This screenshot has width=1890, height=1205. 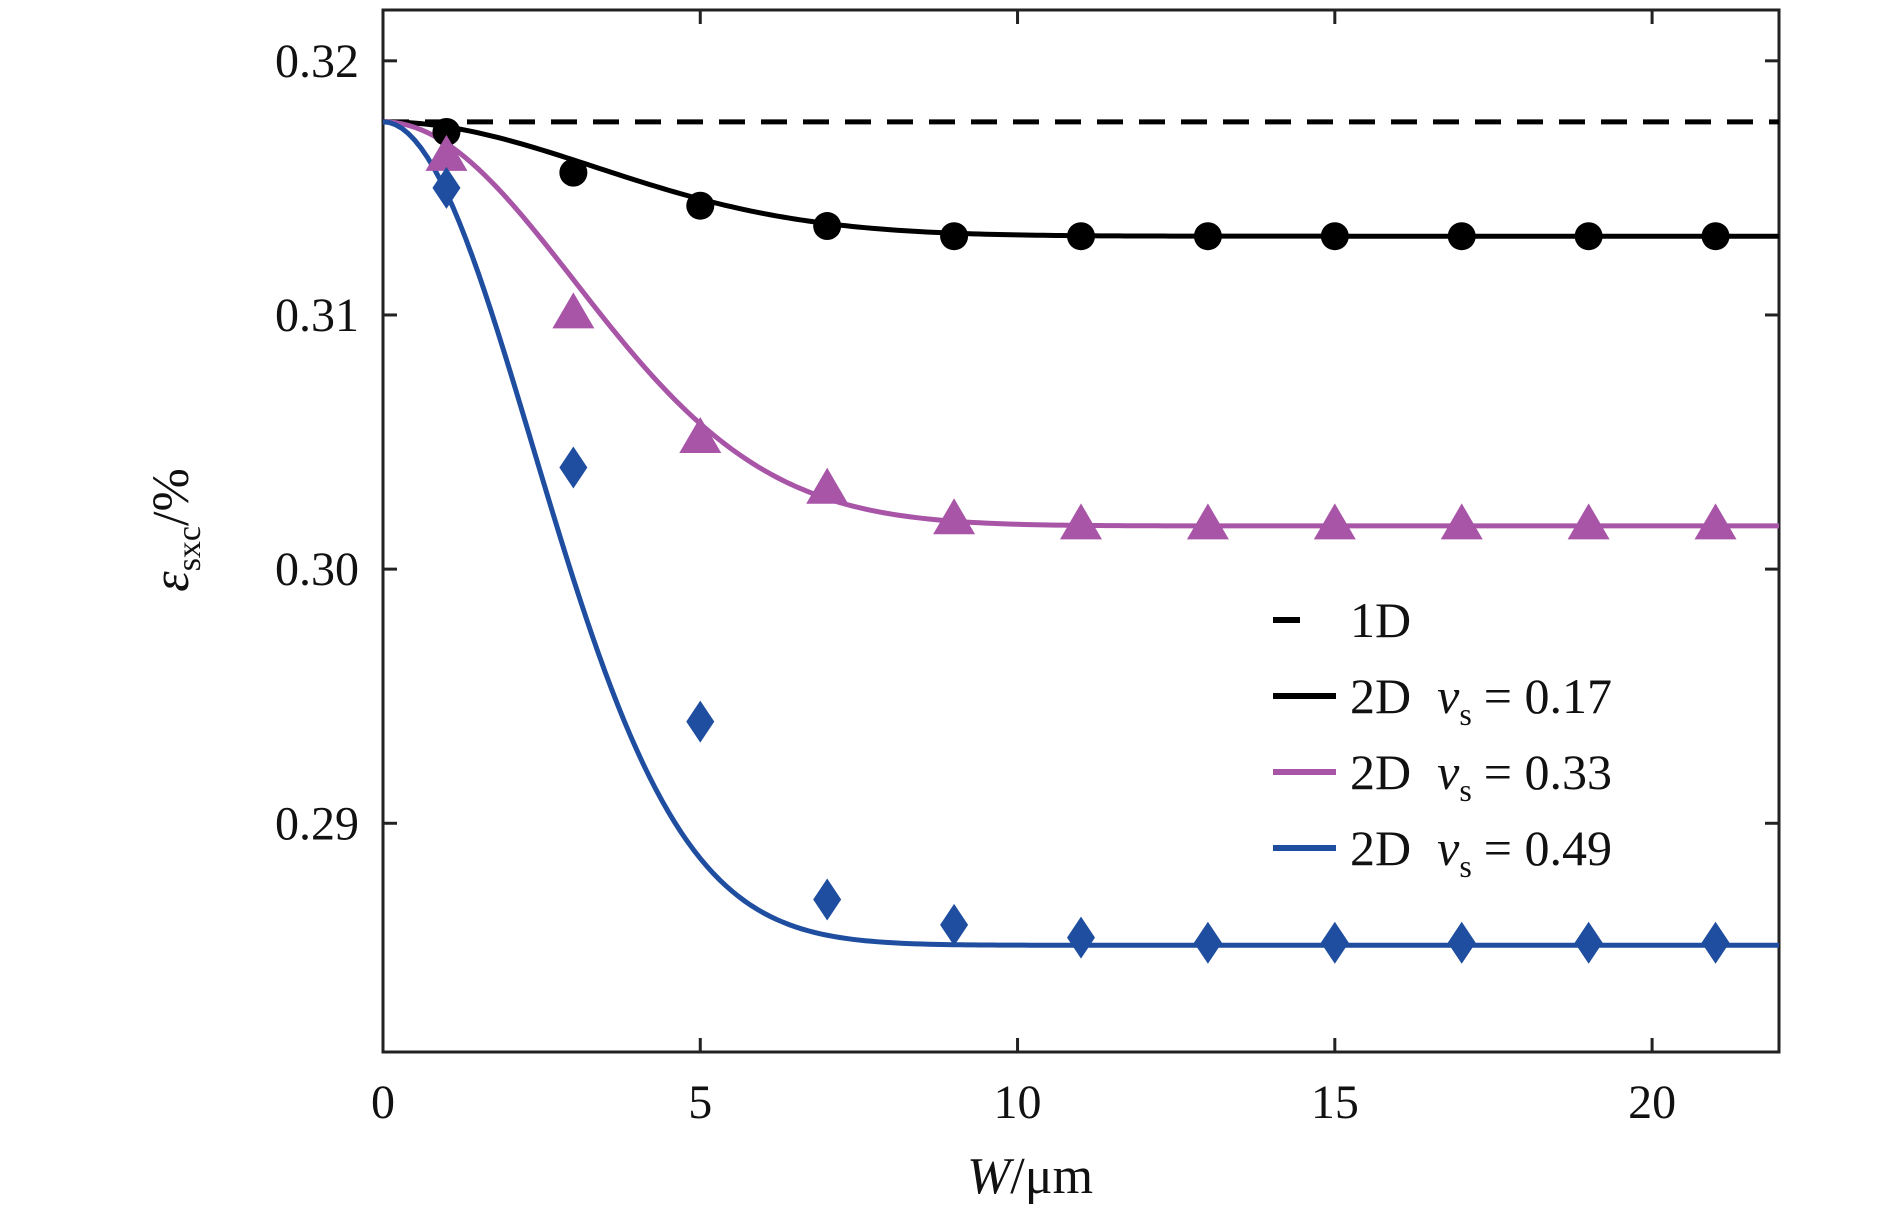 What do you see at coordinates (317, 569) in the screenshot?
I see `y-tick-label: 0.30` at bounding box center [317, 569].